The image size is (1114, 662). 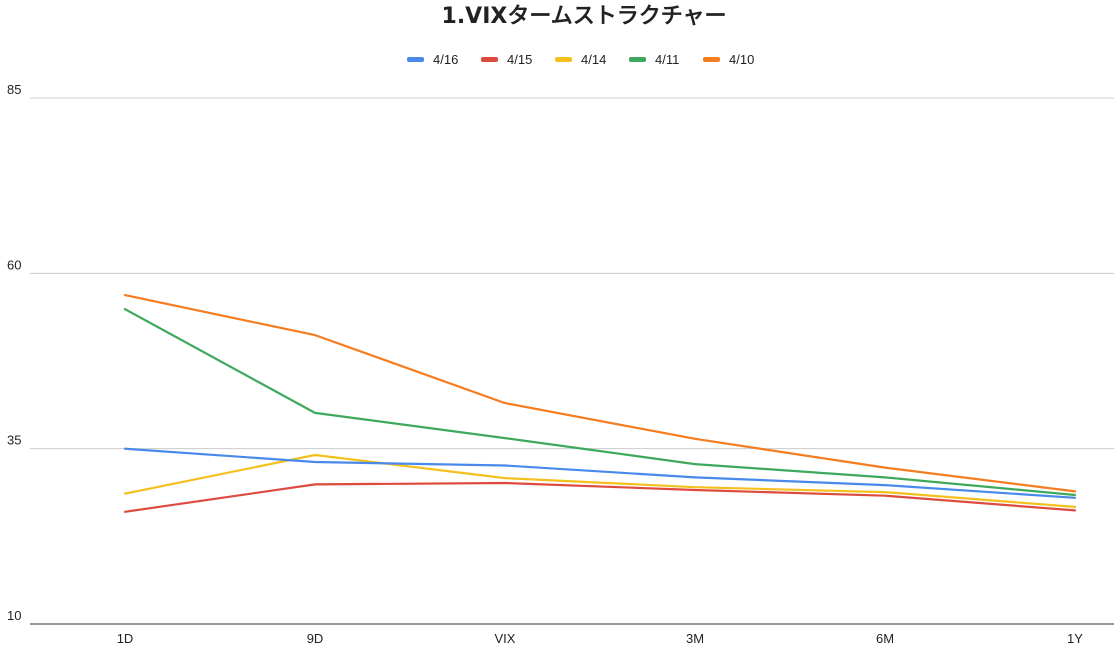 What do you see at coordinates (432, 59) in the screenshot?
I see `legend-item-4-16: 4/16` at bounding box center [432, 59].